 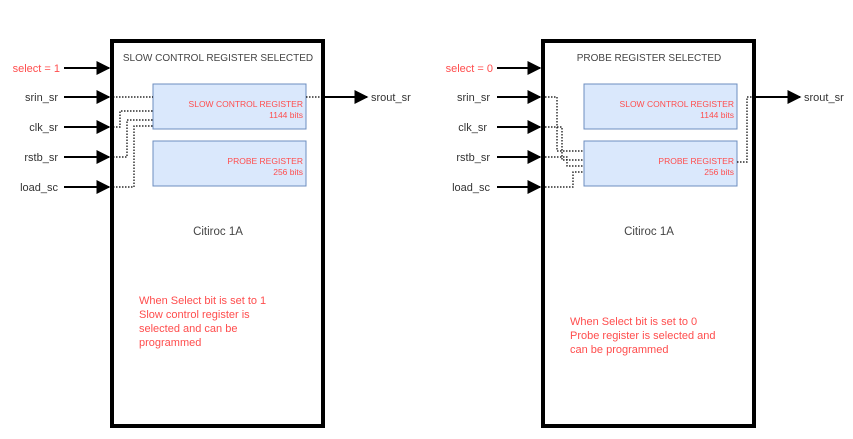 What do you see at coordinates (619, 350) in the screenshot?
I see `note-line-3: can be programmed` at bounding box center [619, 350].